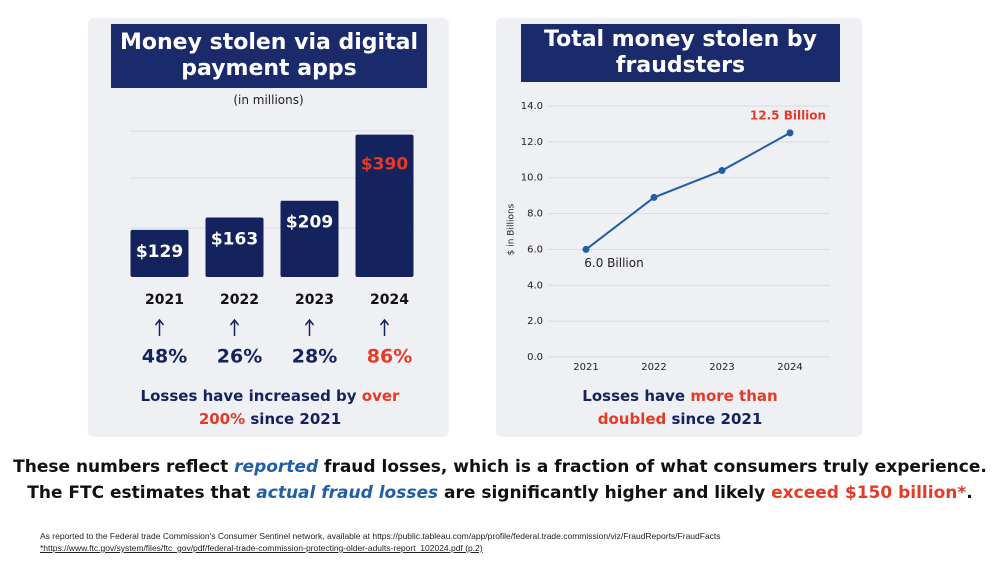 The height and width of the screenshot is (563, 1000). Describe the element at coordinates (535, 249) in the screenshot. I see `y-tick-label: 6.0` at that location.